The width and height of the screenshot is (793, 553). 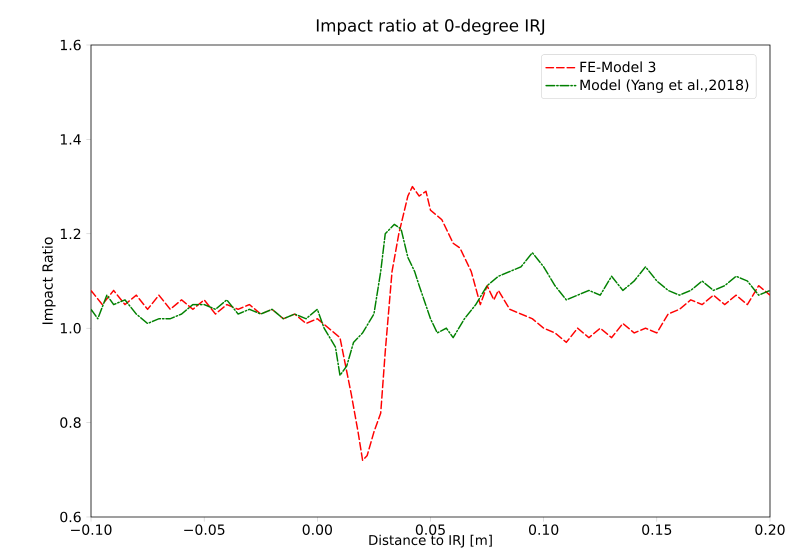 What do you see at coordinates (770, 529) in the screenshot?
I see `x-tick-label: 0.20` at bounding box center [770, 529].